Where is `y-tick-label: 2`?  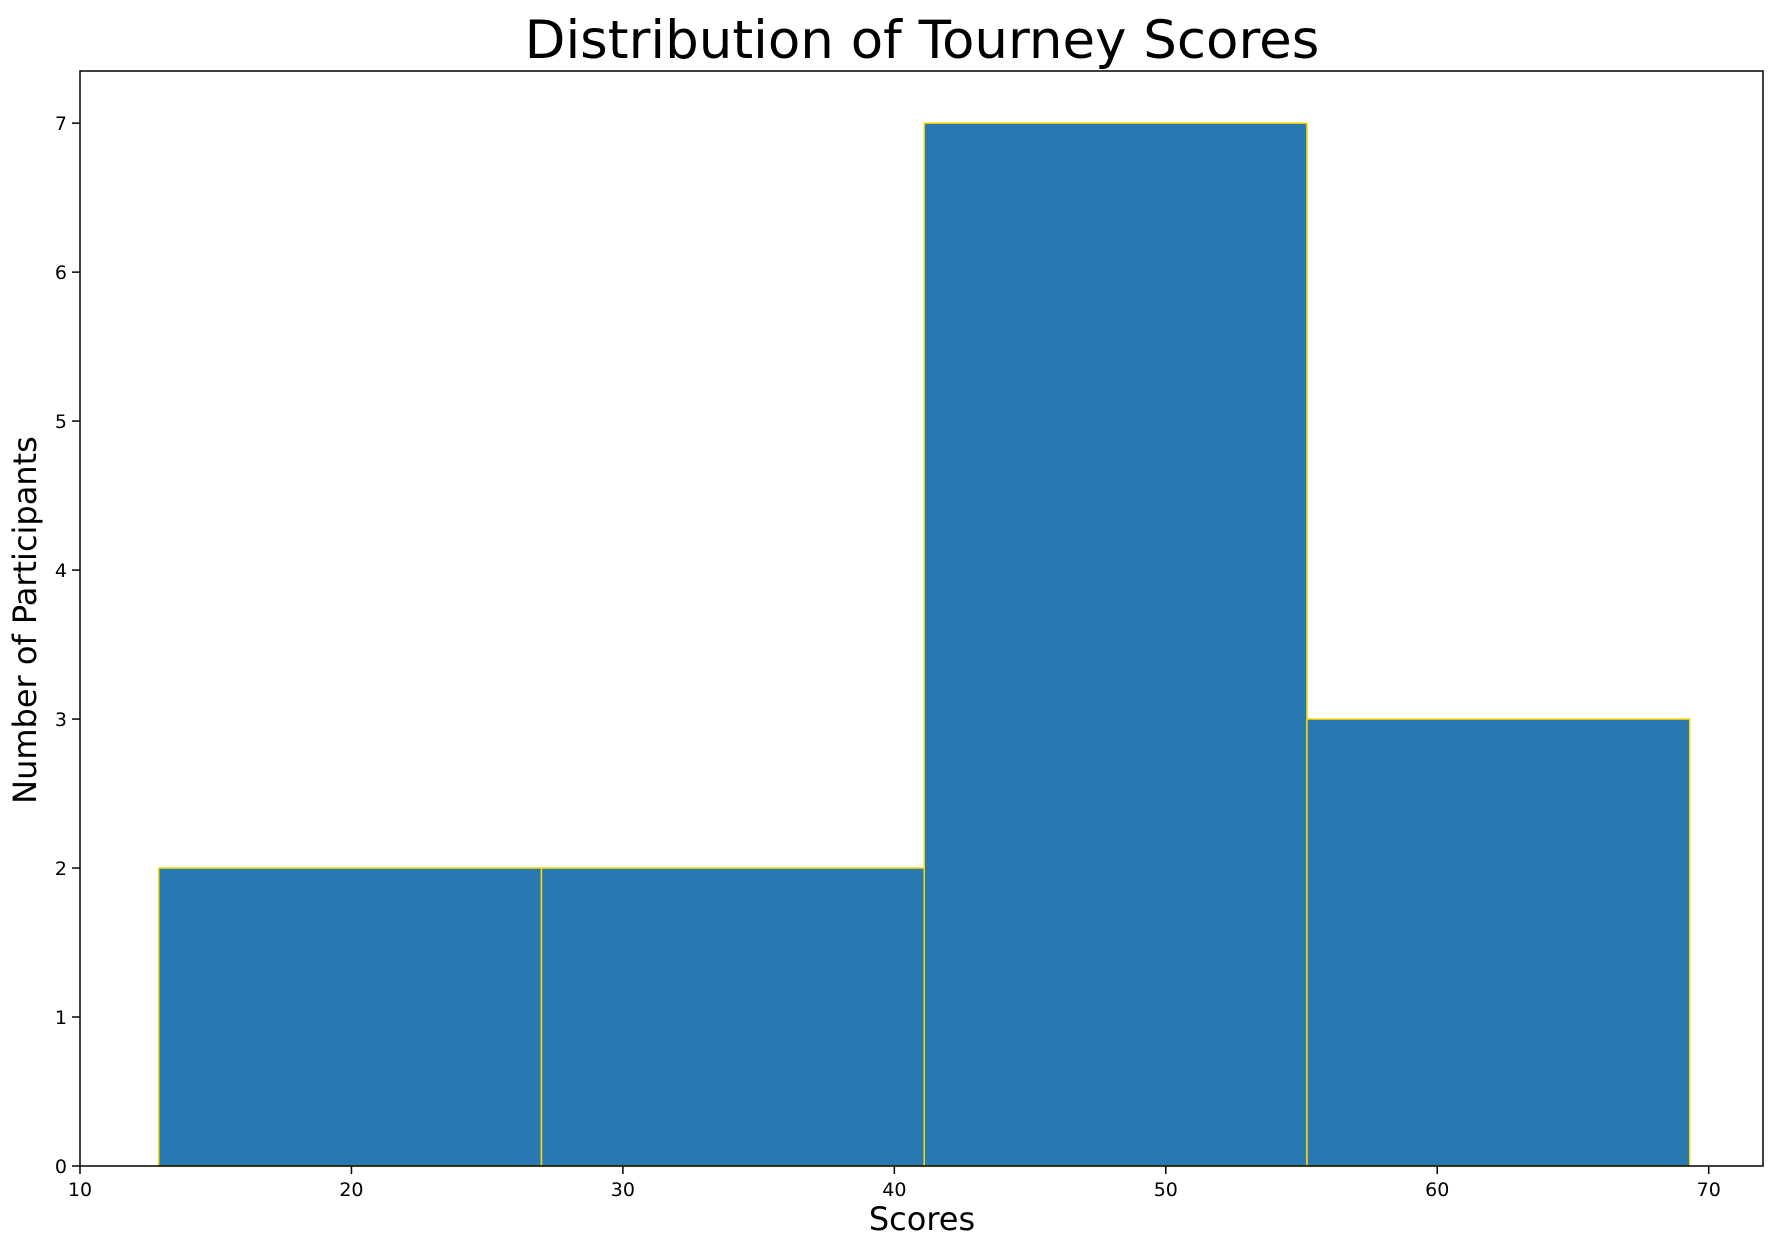
y-tick-label: 2 is located at coordinates (61, 869).